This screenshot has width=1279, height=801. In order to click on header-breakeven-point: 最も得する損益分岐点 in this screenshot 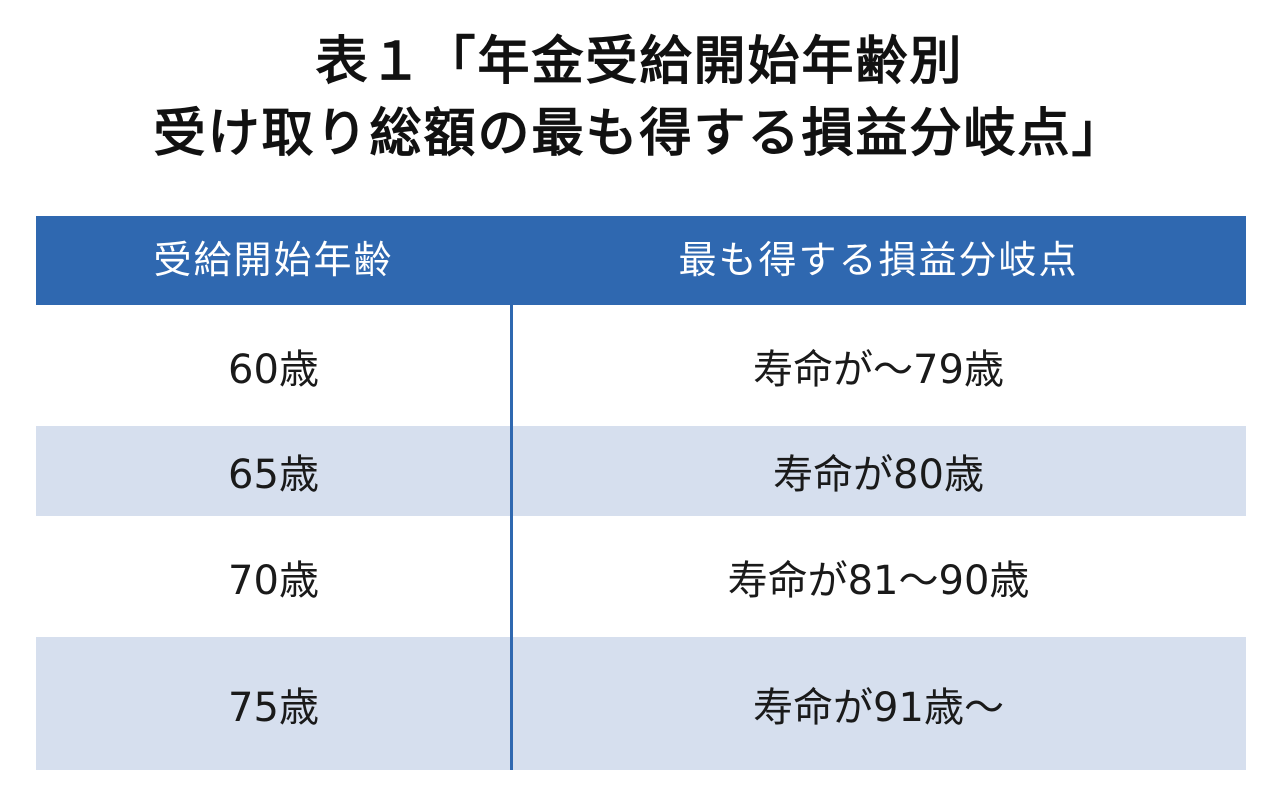, I will do `click(878, 260)`.